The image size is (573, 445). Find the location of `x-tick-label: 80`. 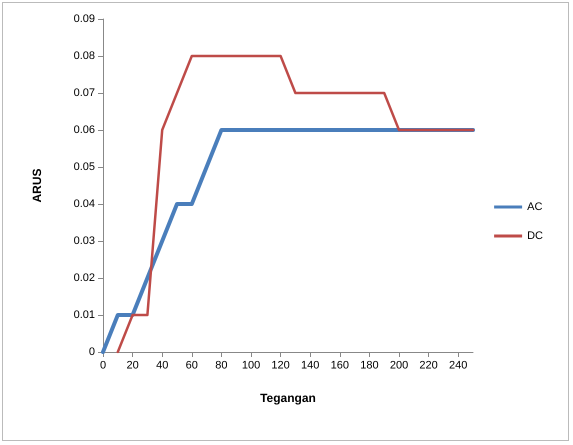

x-tick-label: 80 is located at coordinates (221, 366).